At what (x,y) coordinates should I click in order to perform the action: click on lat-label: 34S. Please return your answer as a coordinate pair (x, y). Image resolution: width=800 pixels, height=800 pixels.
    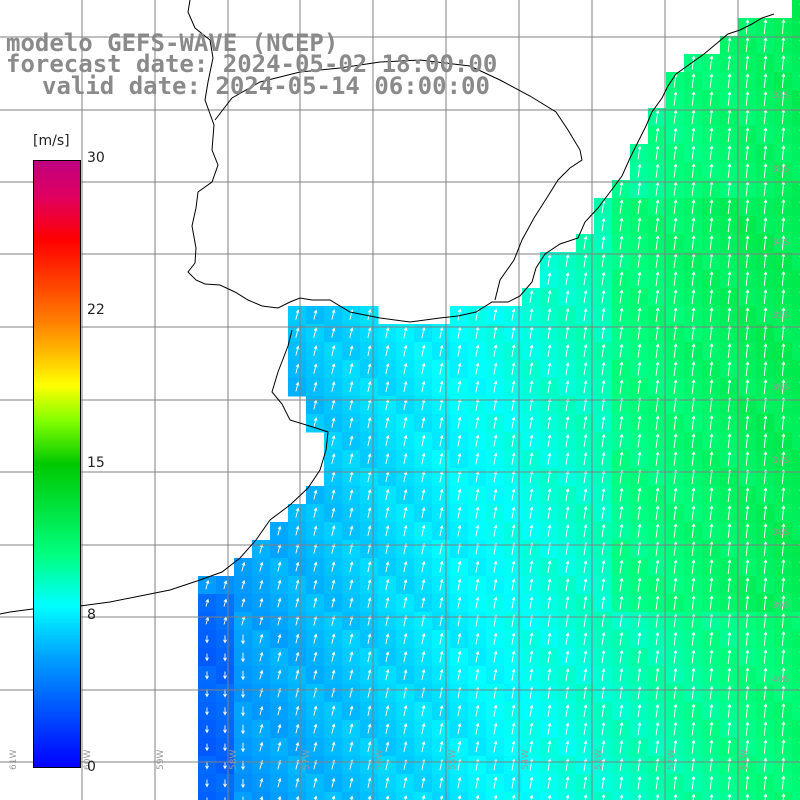
    Looking at the image, I should click on (780, 243).